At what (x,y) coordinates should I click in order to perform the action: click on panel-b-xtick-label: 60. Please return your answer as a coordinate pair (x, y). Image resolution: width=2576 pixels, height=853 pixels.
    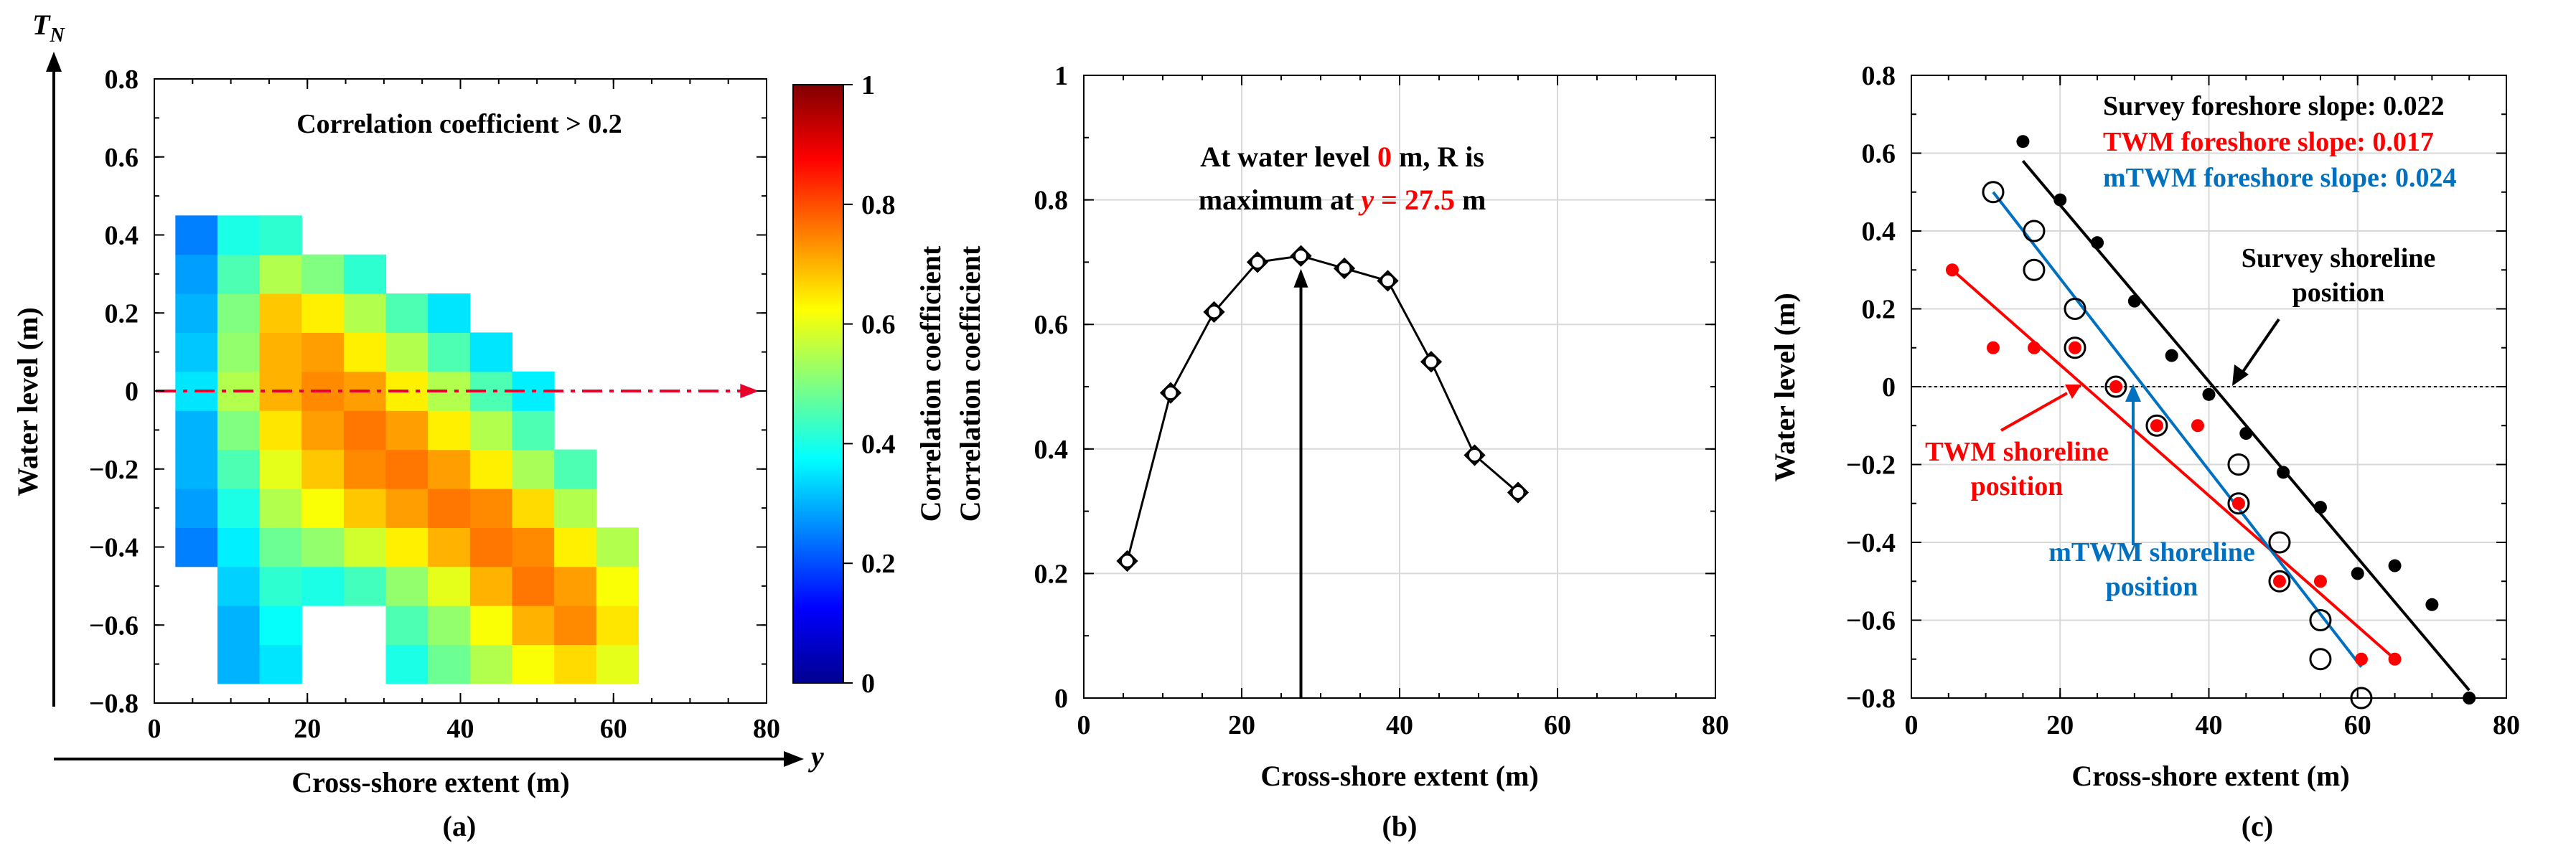
    Looking at the image, I should click on (1558, 725).